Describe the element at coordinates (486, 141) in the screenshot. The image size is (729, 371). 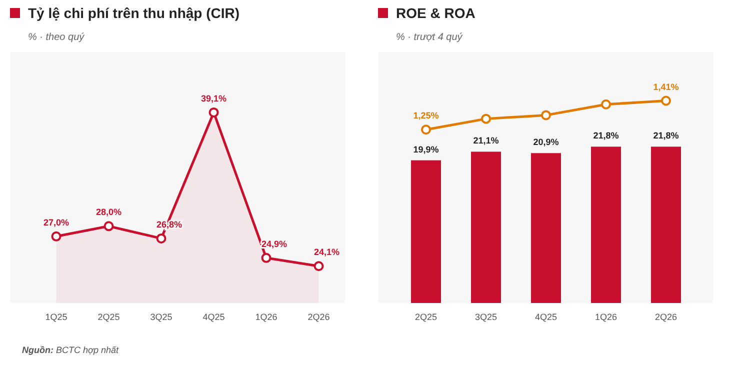
I see `data-label: 21,1%` at that location.